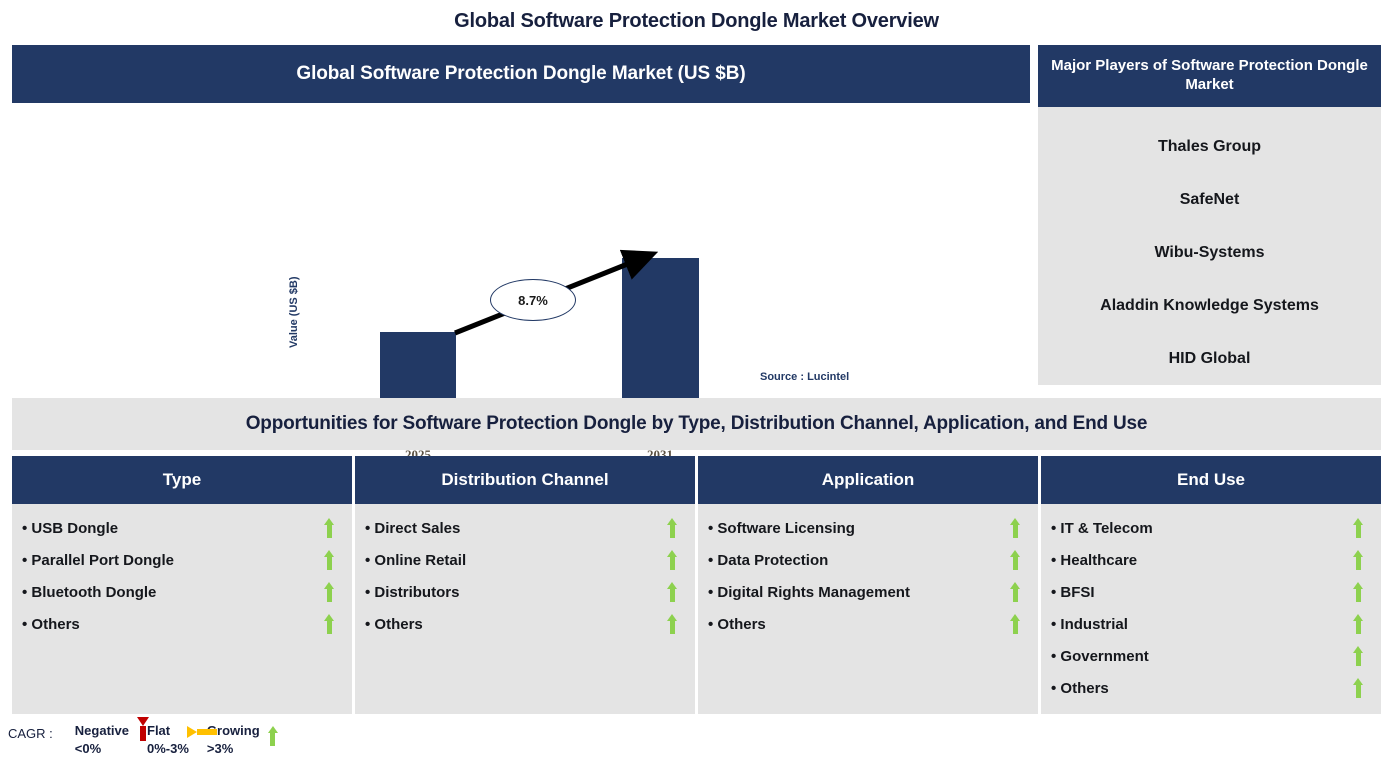 This screenshot has height=773, width=1393. Describe the element at coordinates (169, 560) in the screenshot. I see `list-item-label: Parallel Port Dongle` at that location.